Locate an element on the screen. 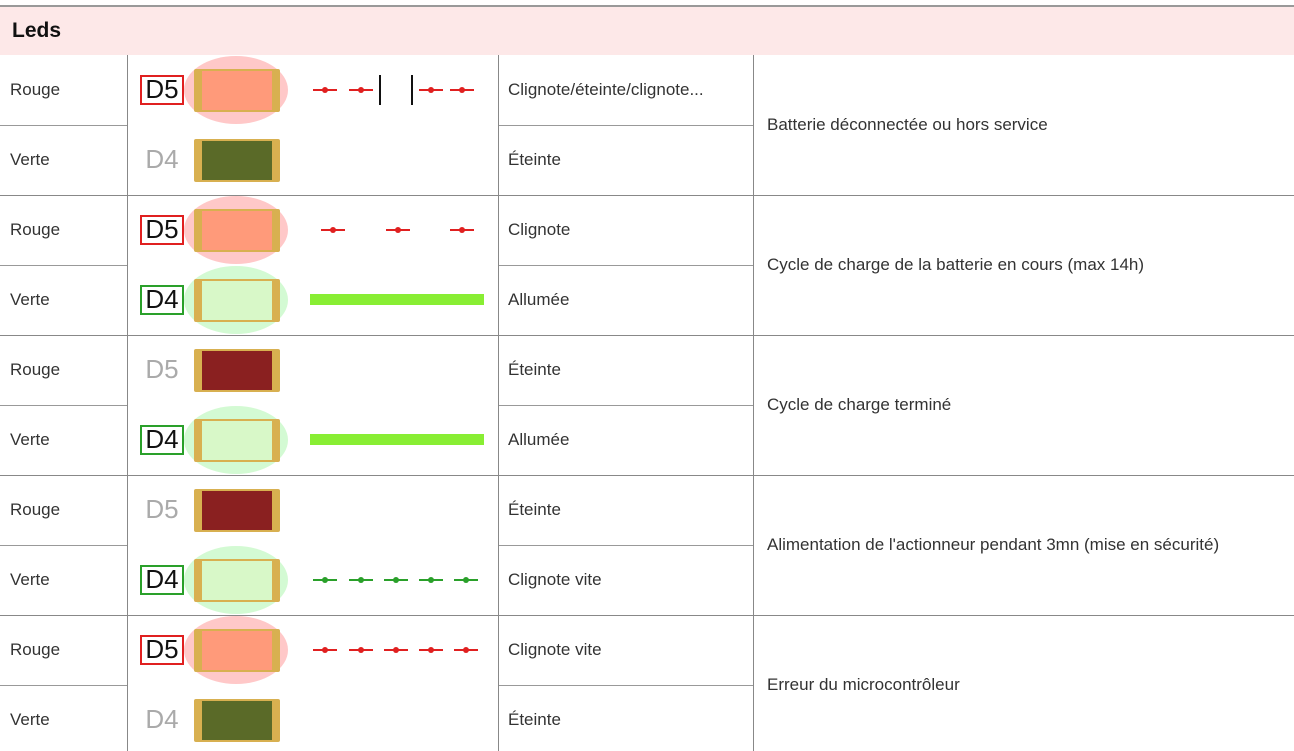 The image size is (1294, 751). header-title: Leds is located at coordinates (37, 30).